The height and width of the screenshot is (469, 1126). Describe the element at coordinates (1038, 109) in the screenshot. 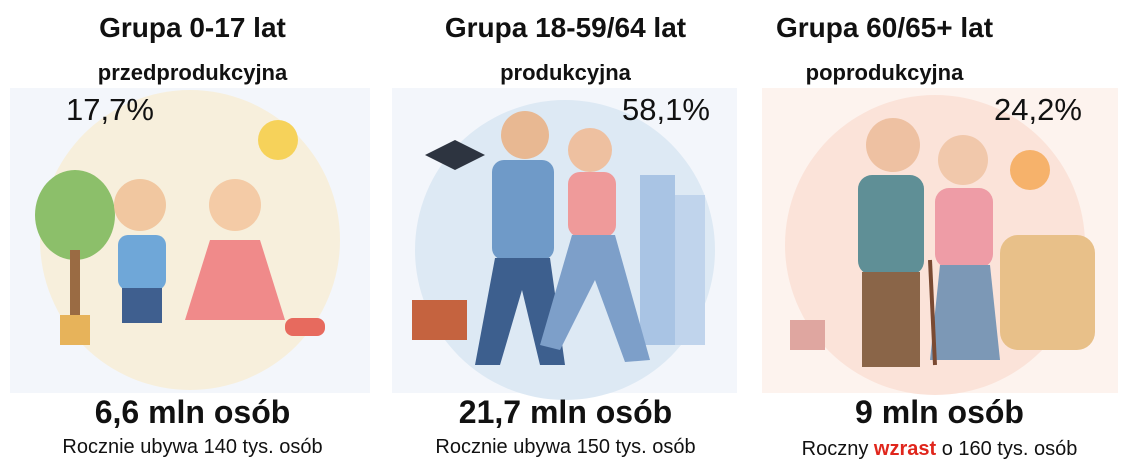

I see `share-label: 24,2%` at that location.